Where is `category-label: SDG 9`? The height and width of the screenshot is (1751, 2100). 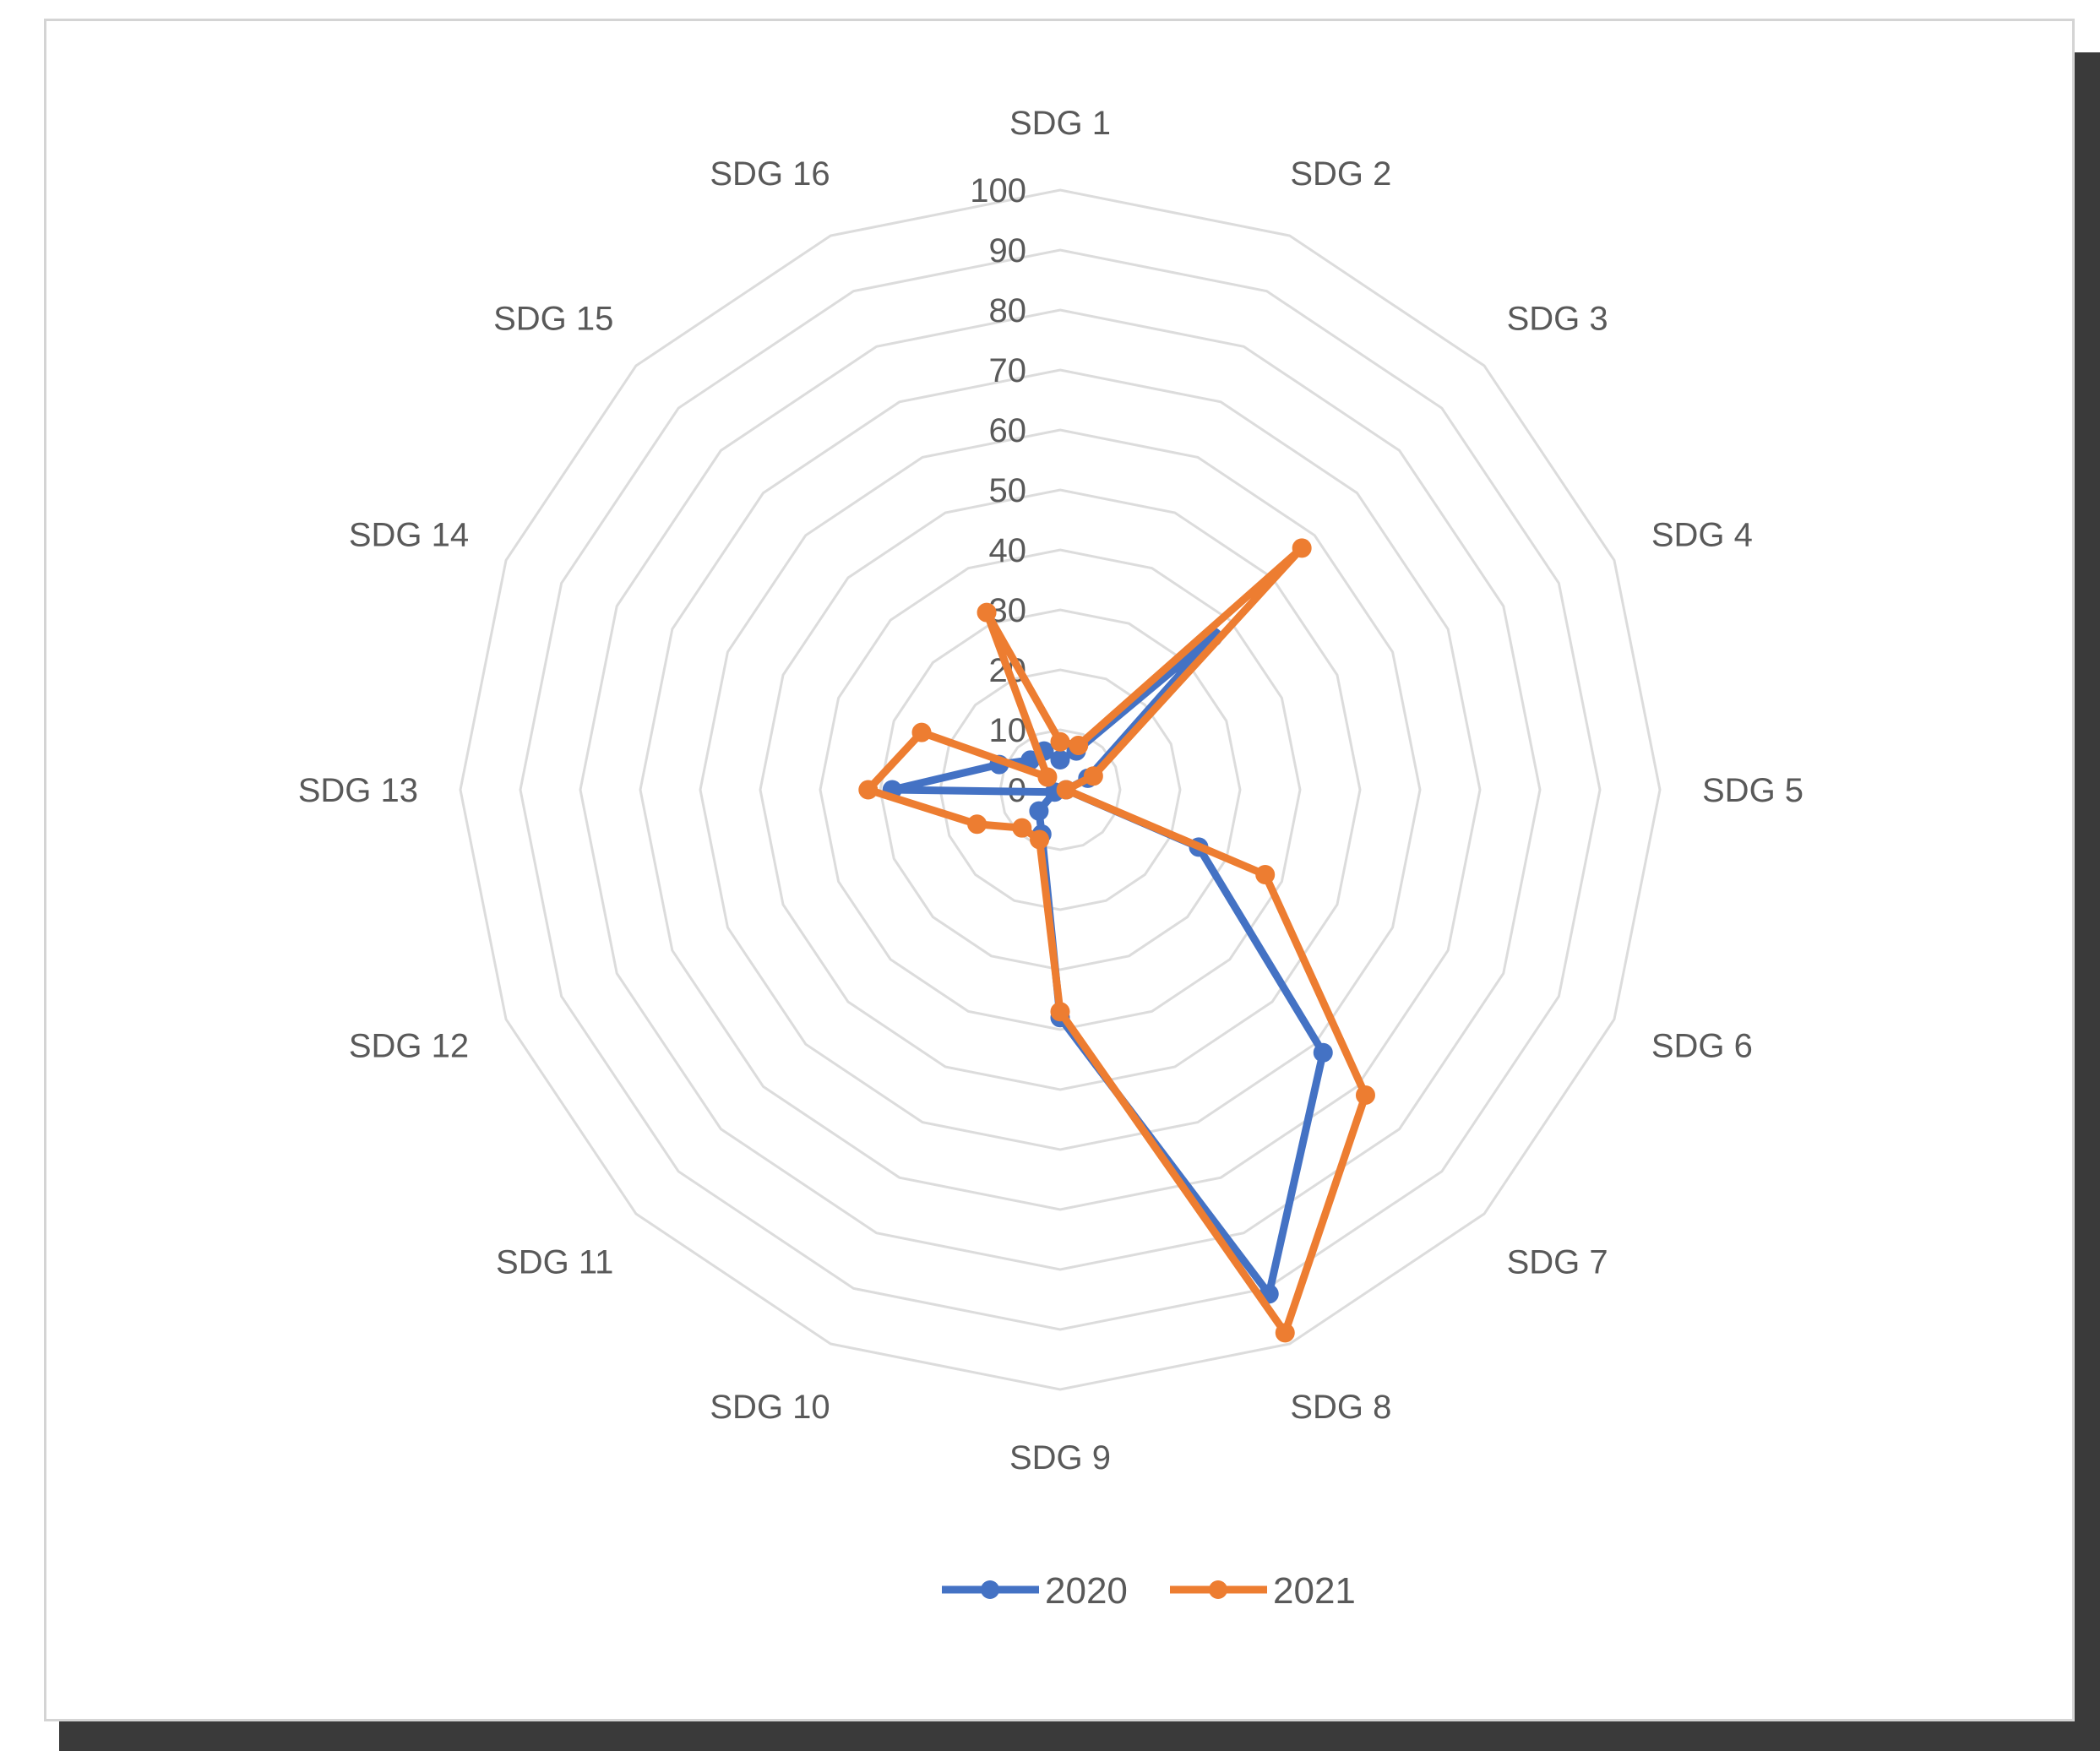
category-label: SDG 9 is located at coordinates (1060, 1458).